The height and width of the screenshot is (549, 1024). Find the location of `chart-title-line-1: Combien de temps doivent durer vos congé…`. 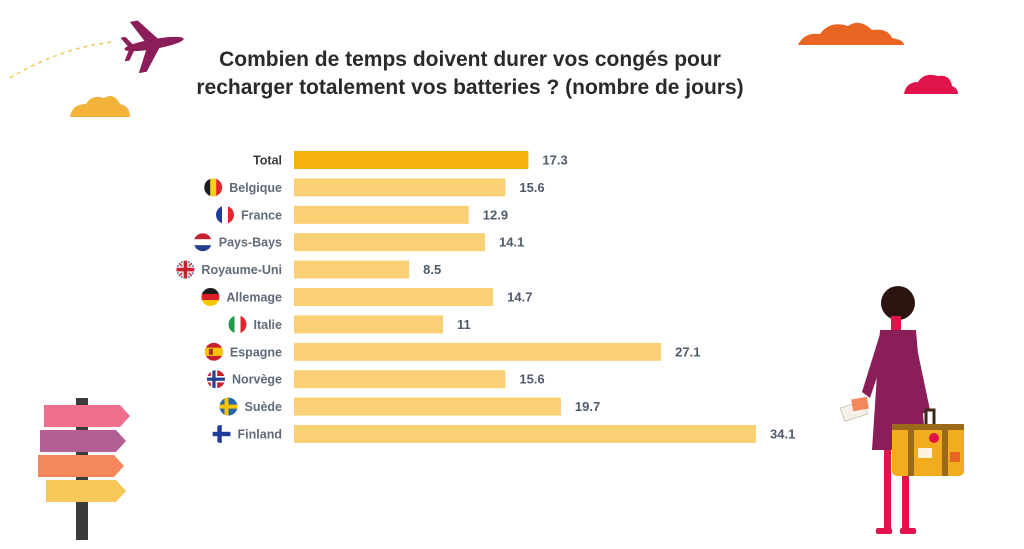

chart-title-line-1: Combien de temps doivent durer vos congé… is located at coordinates (470, 59).